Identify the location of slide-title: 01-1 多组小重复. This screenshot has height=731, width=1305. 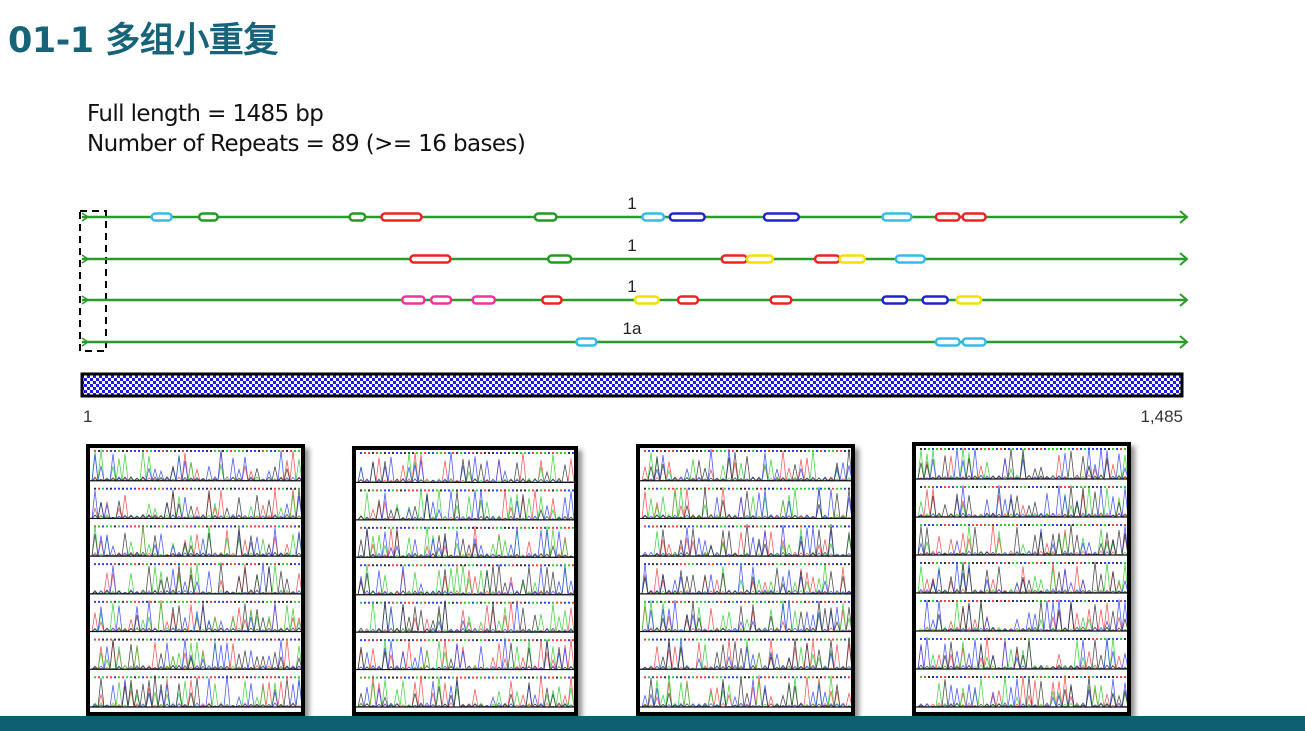
(143, 41).